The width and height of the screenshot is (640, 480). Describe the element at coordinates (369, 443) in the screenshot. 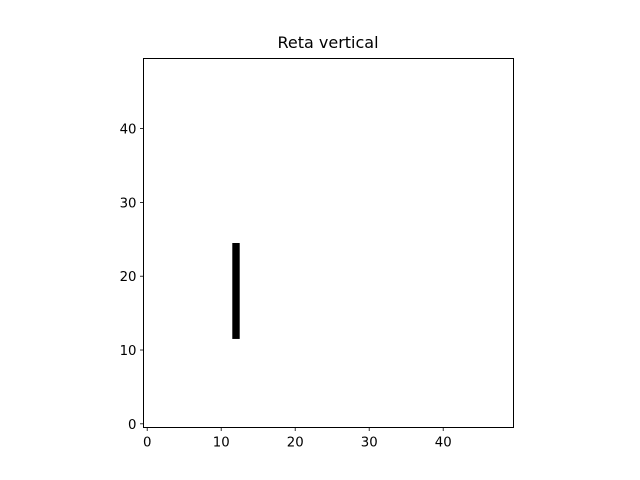

I see `x-tick-label: 30` at that location.